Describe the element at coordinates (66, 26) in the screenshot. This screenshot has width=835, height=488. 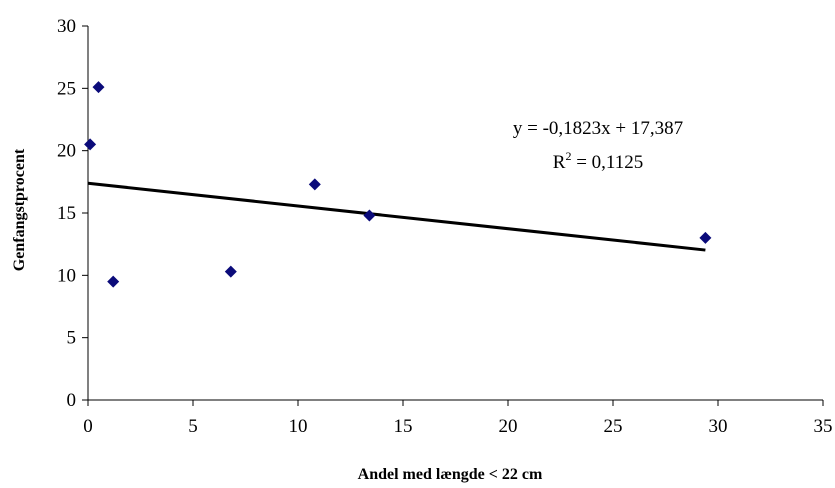
I see `y-tick-label: 30` at that location.